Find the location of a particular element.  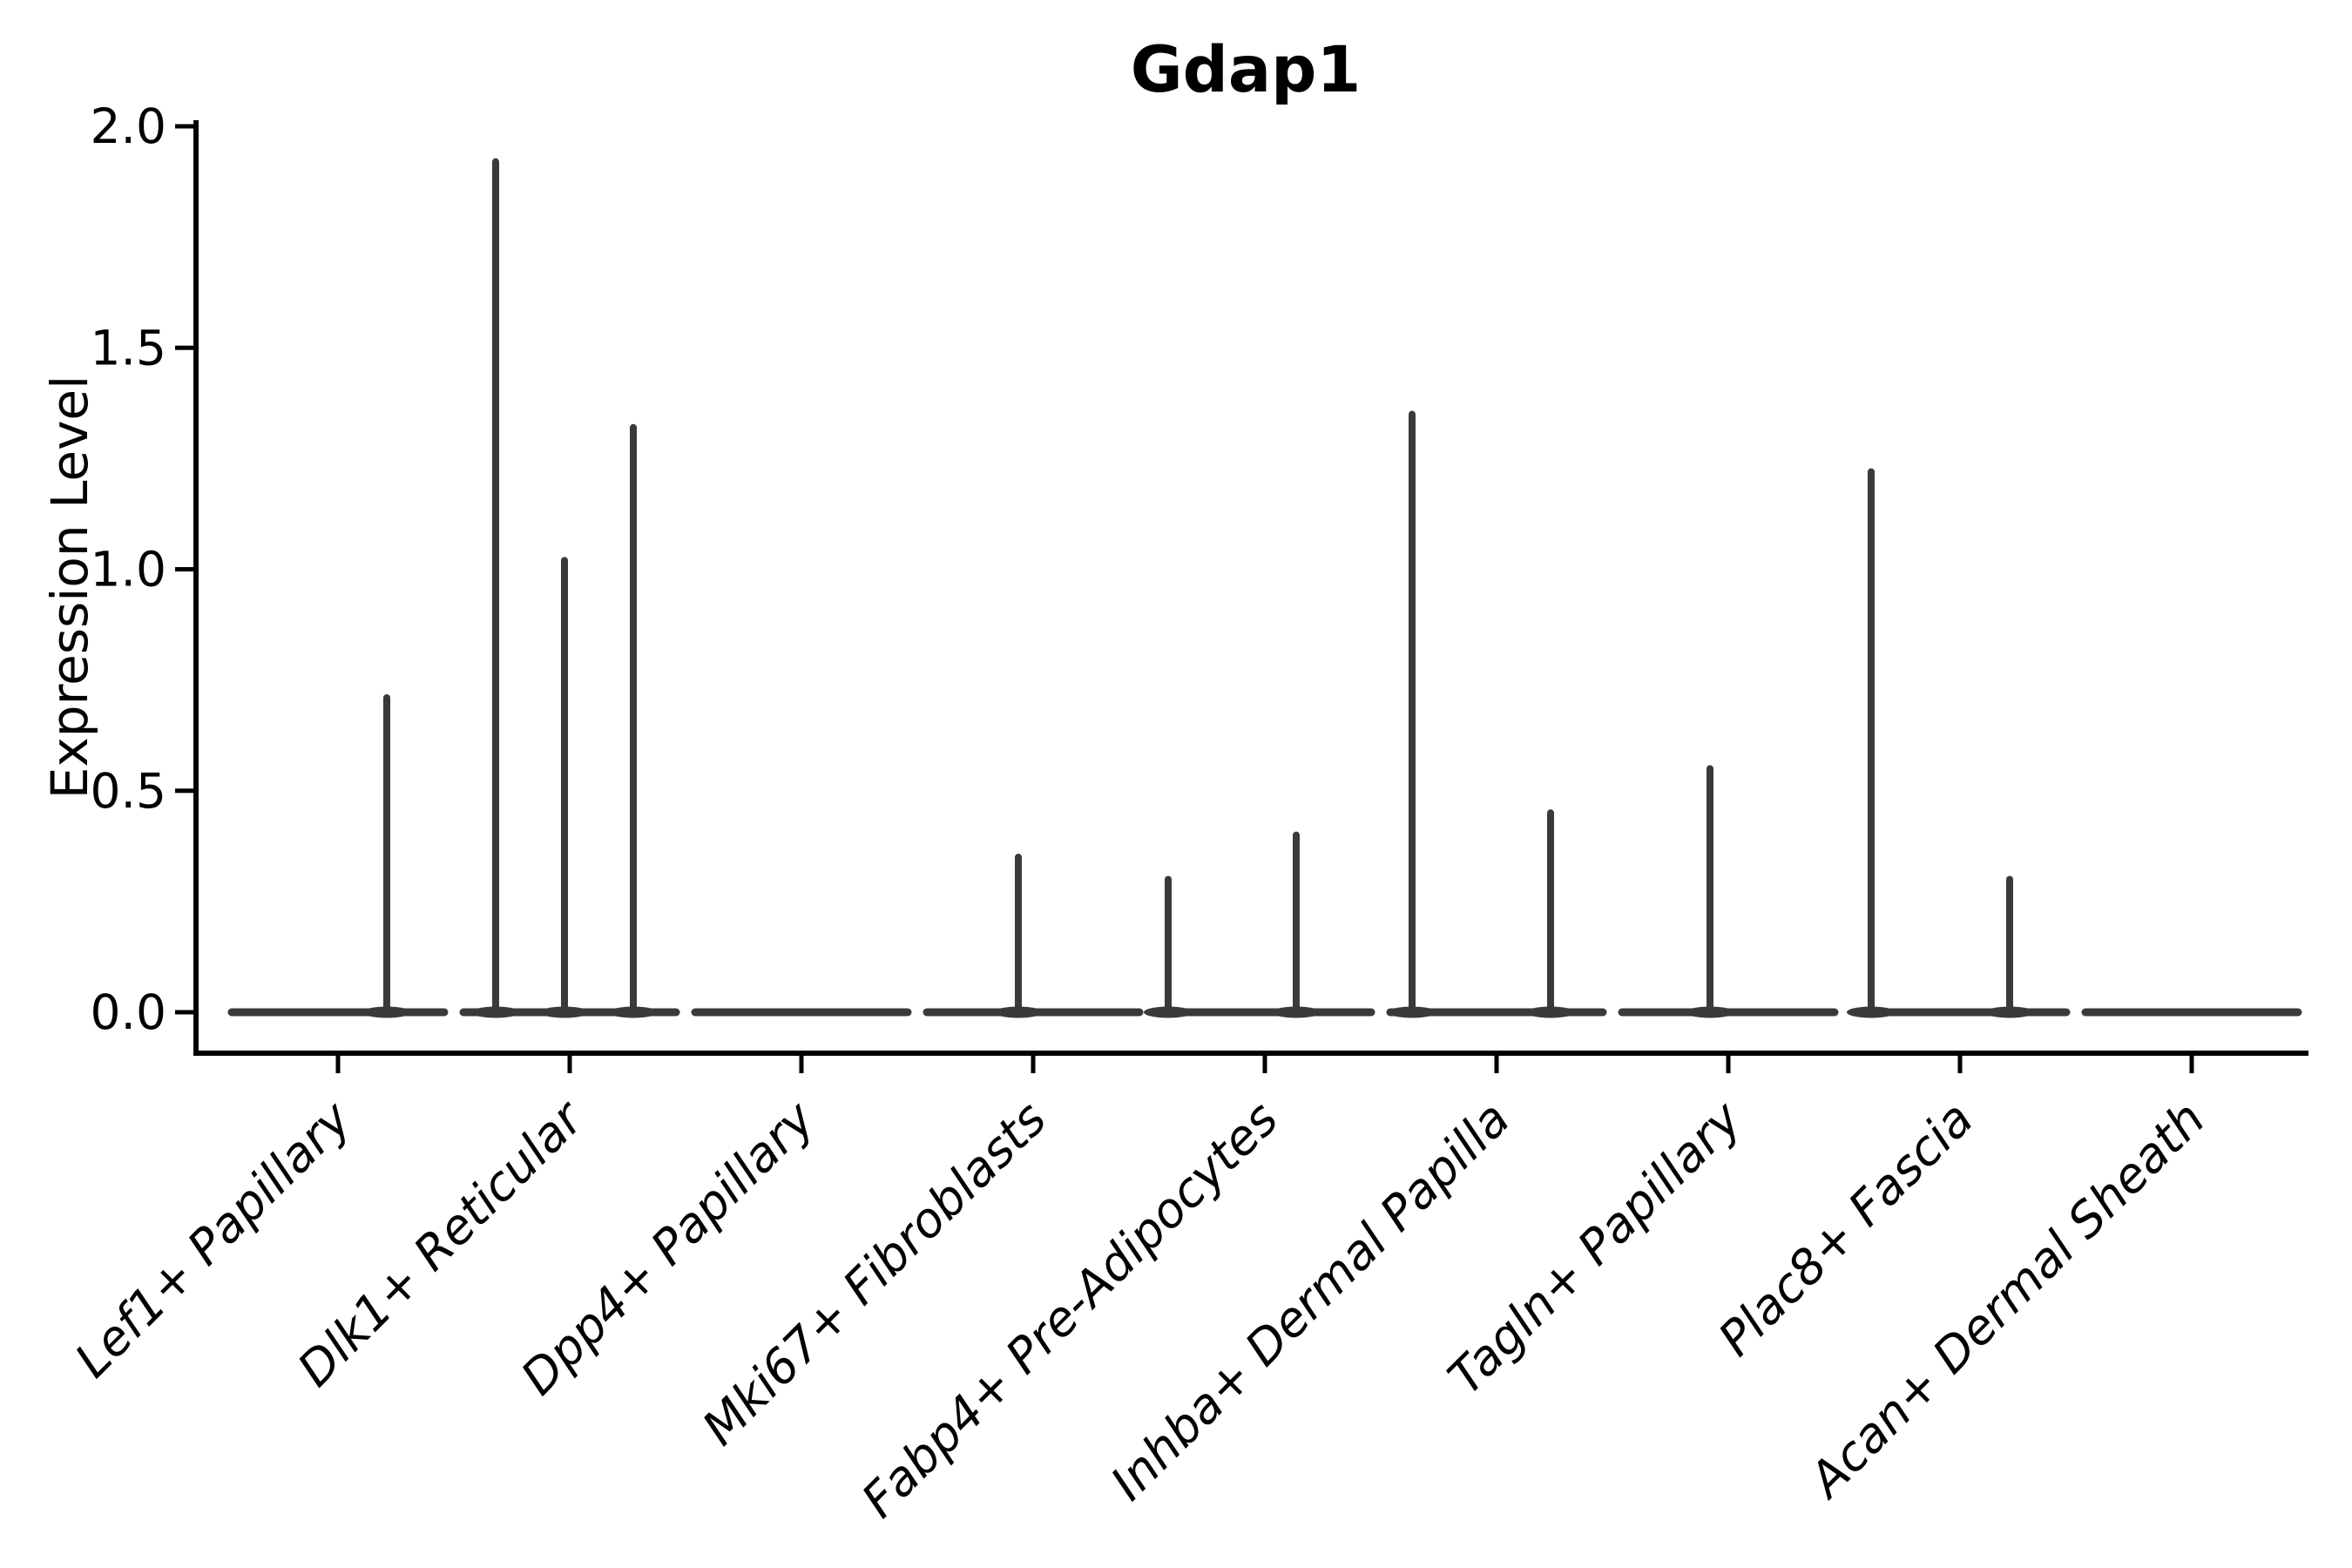

chart-title: Gdap1 is located at coordinates (1246, 70).